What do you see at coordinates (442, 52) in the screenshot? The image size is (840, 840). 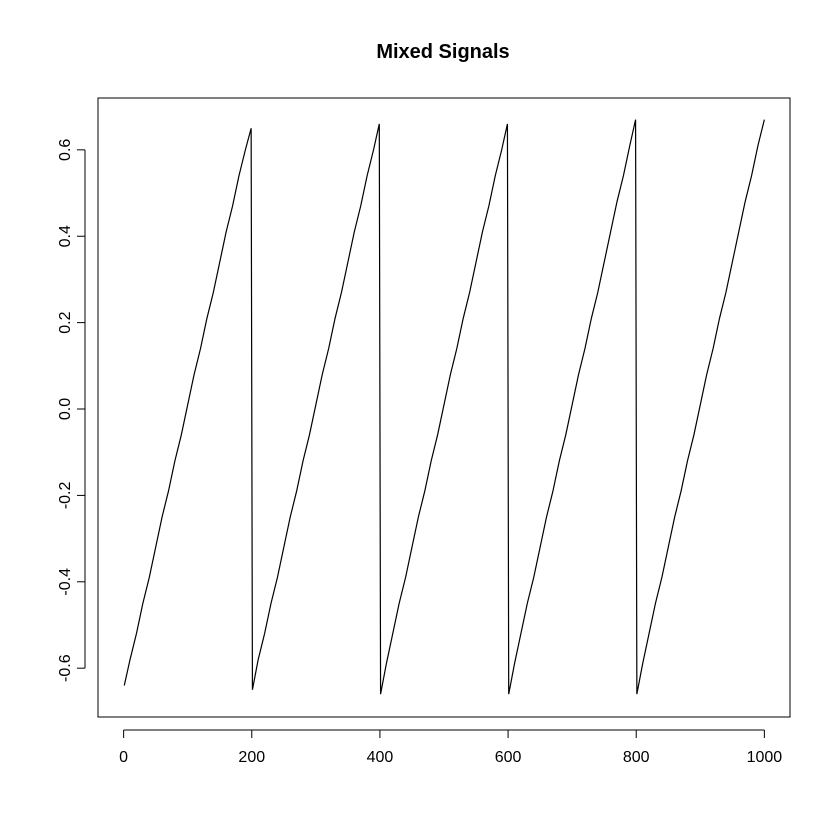 I see `chart-title: Mixed Signals` at bounding box center [442, 52].